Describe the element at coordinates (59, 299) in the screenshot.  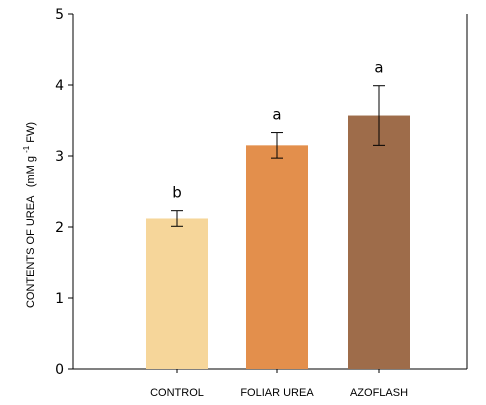
I see `y-tick-label: 1` at that location.